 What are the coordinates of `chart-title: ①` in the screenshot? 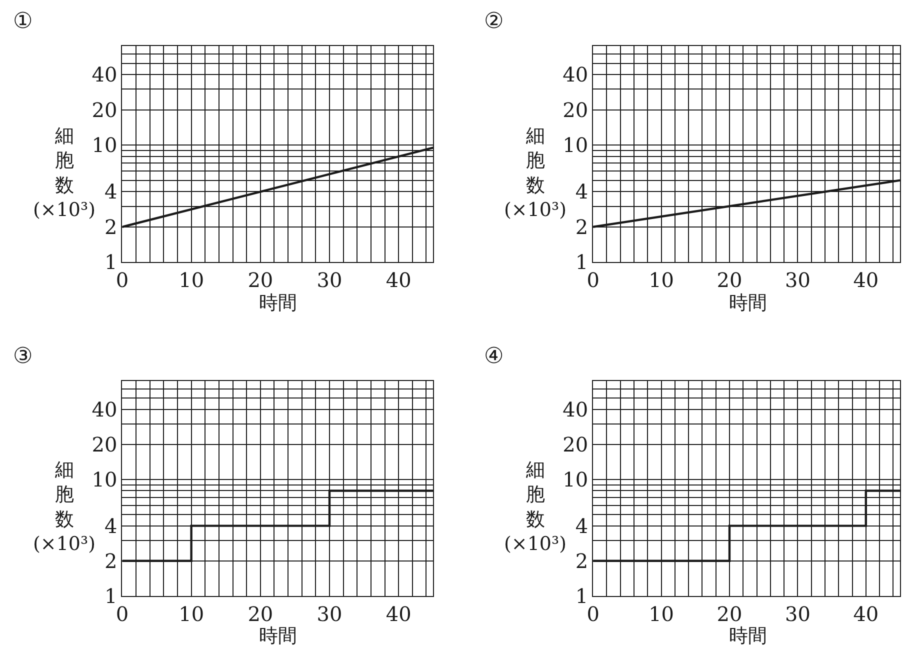 It's located at (23, 21).